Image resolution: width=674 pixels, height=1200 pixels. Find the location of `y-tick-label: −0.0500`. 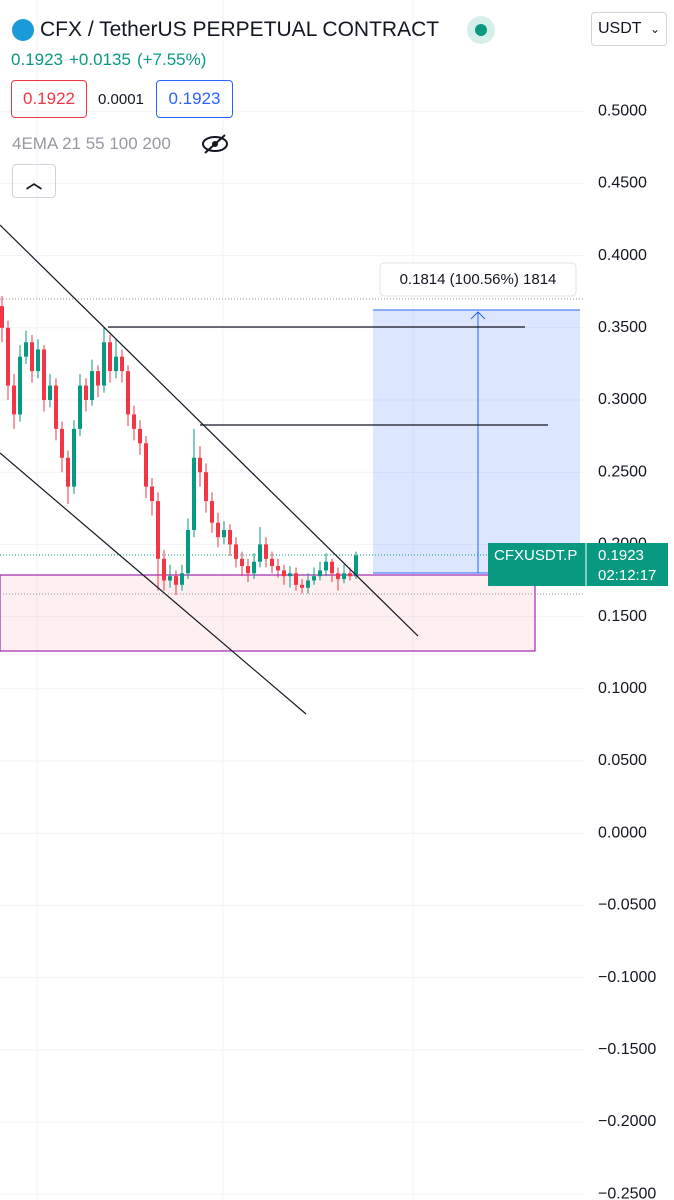

y-tick-label: −0.0500 is located at coordinates (627, 905).